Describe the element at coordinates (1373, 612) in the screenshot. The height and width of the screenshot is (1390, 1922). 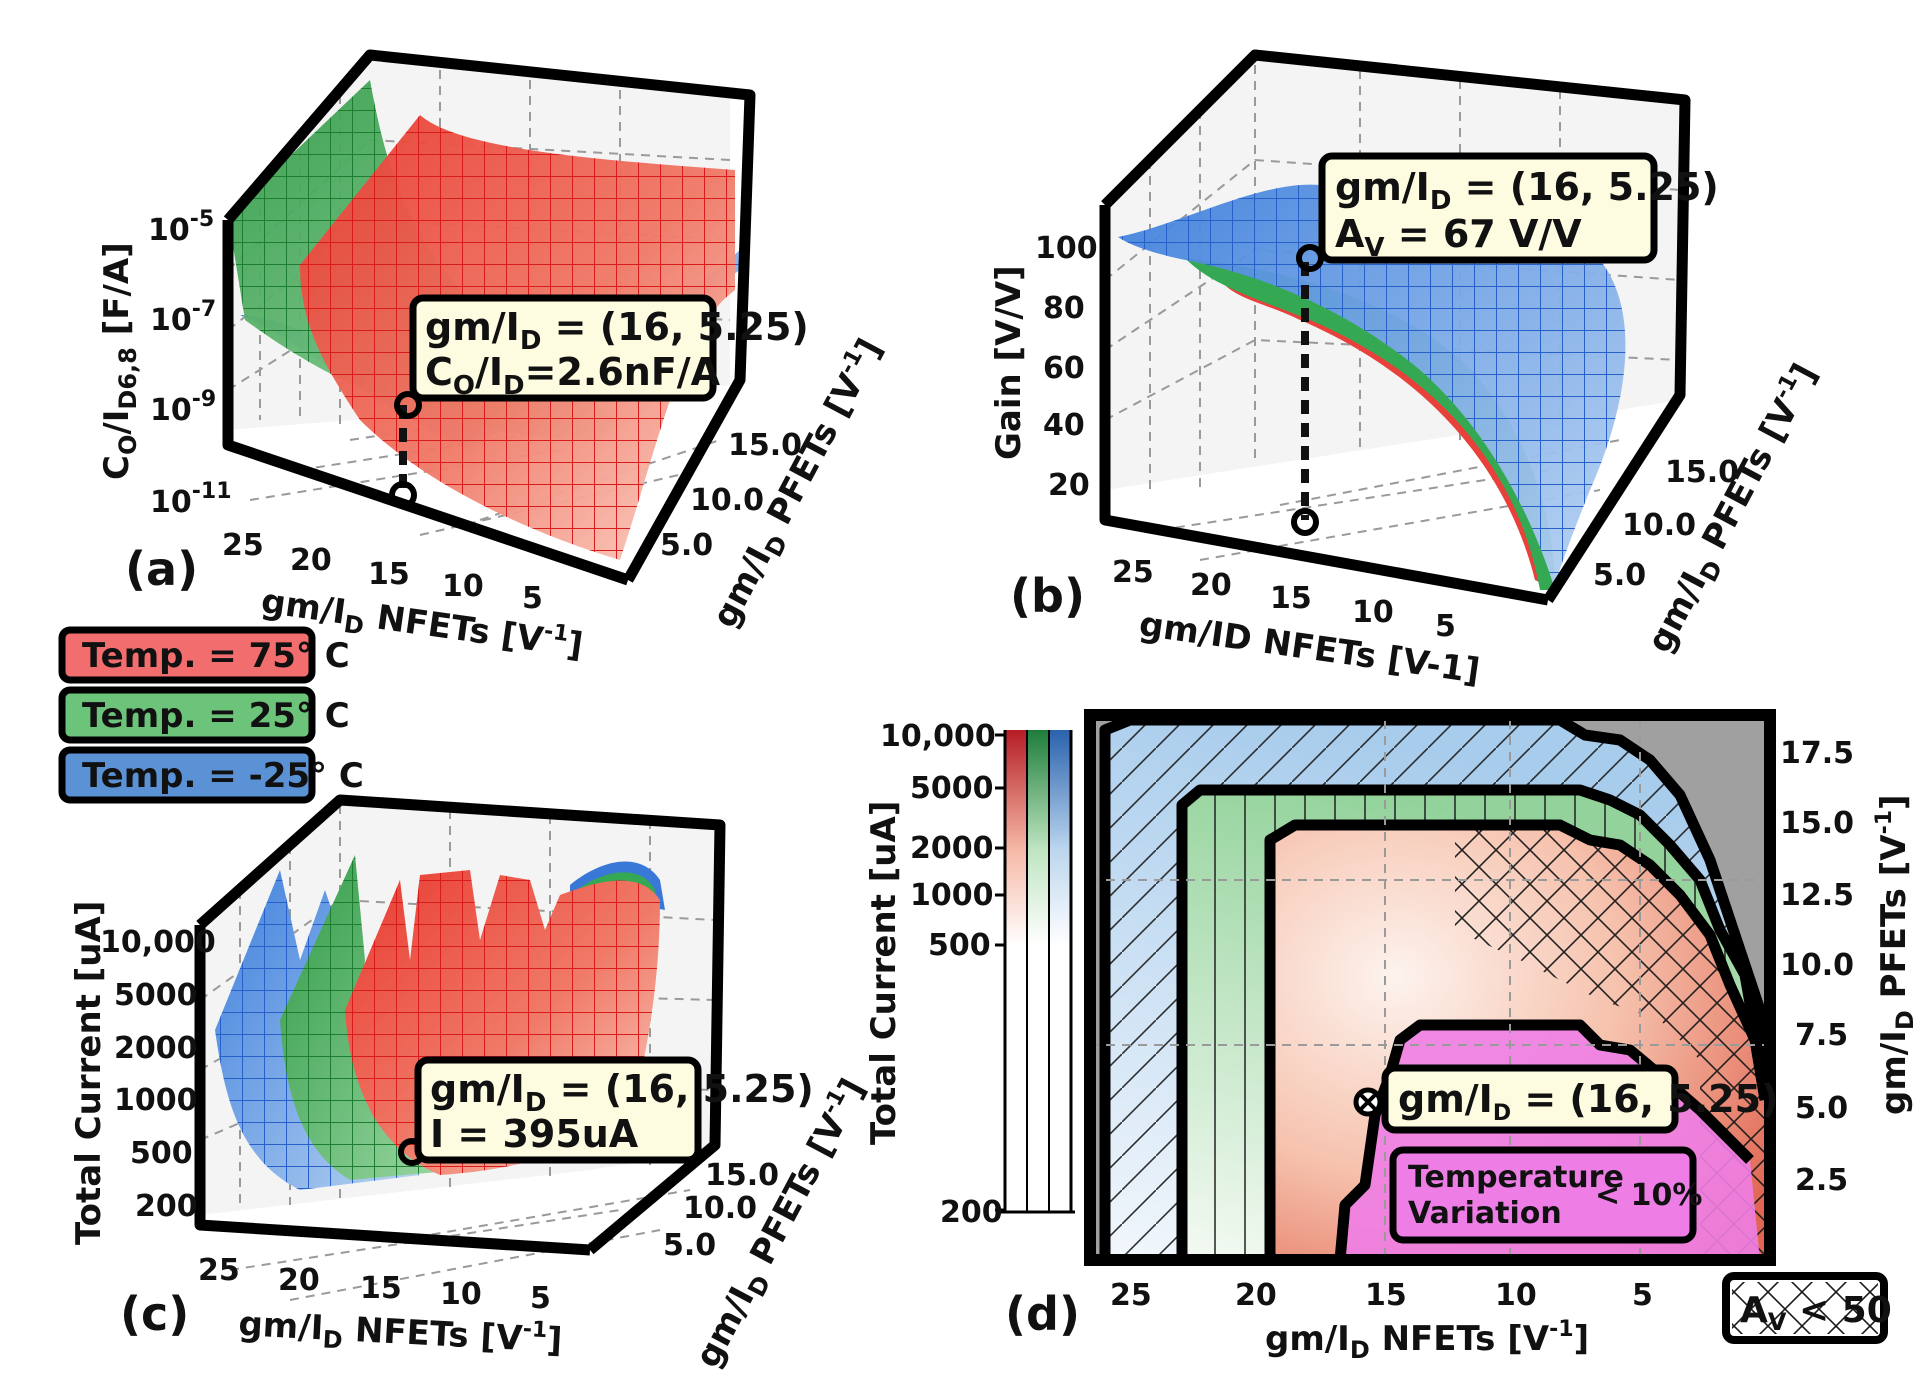
I see `xtick-b-3: 10` at that location.